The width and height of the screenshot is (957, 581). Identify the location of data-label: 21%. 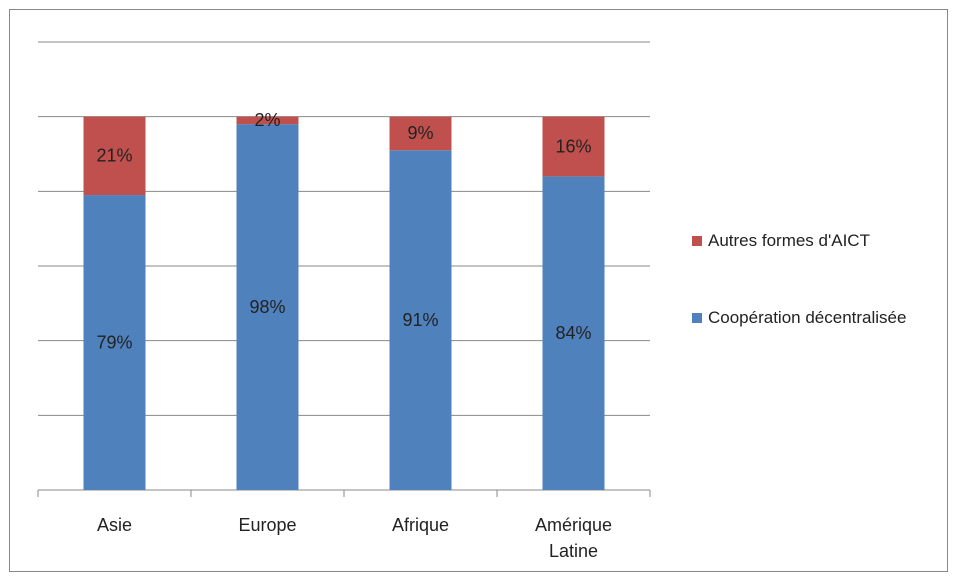
(114, 156).